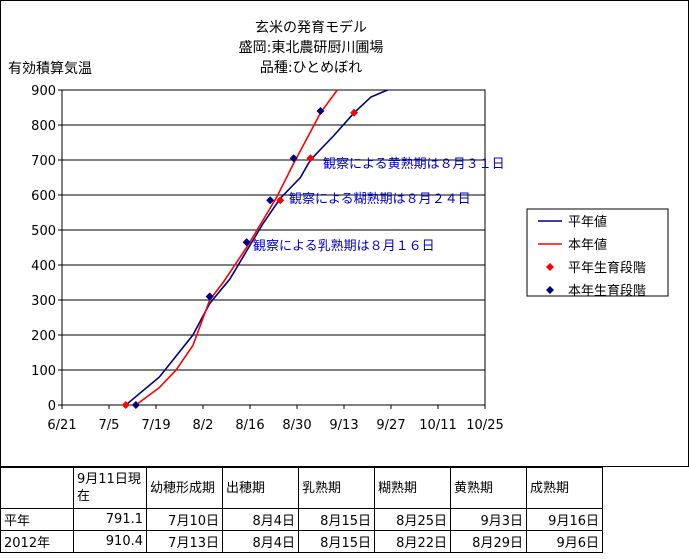 This screenshot has height=559, width=689. I want to click on y-tick-label: 100, so click(43, 371).